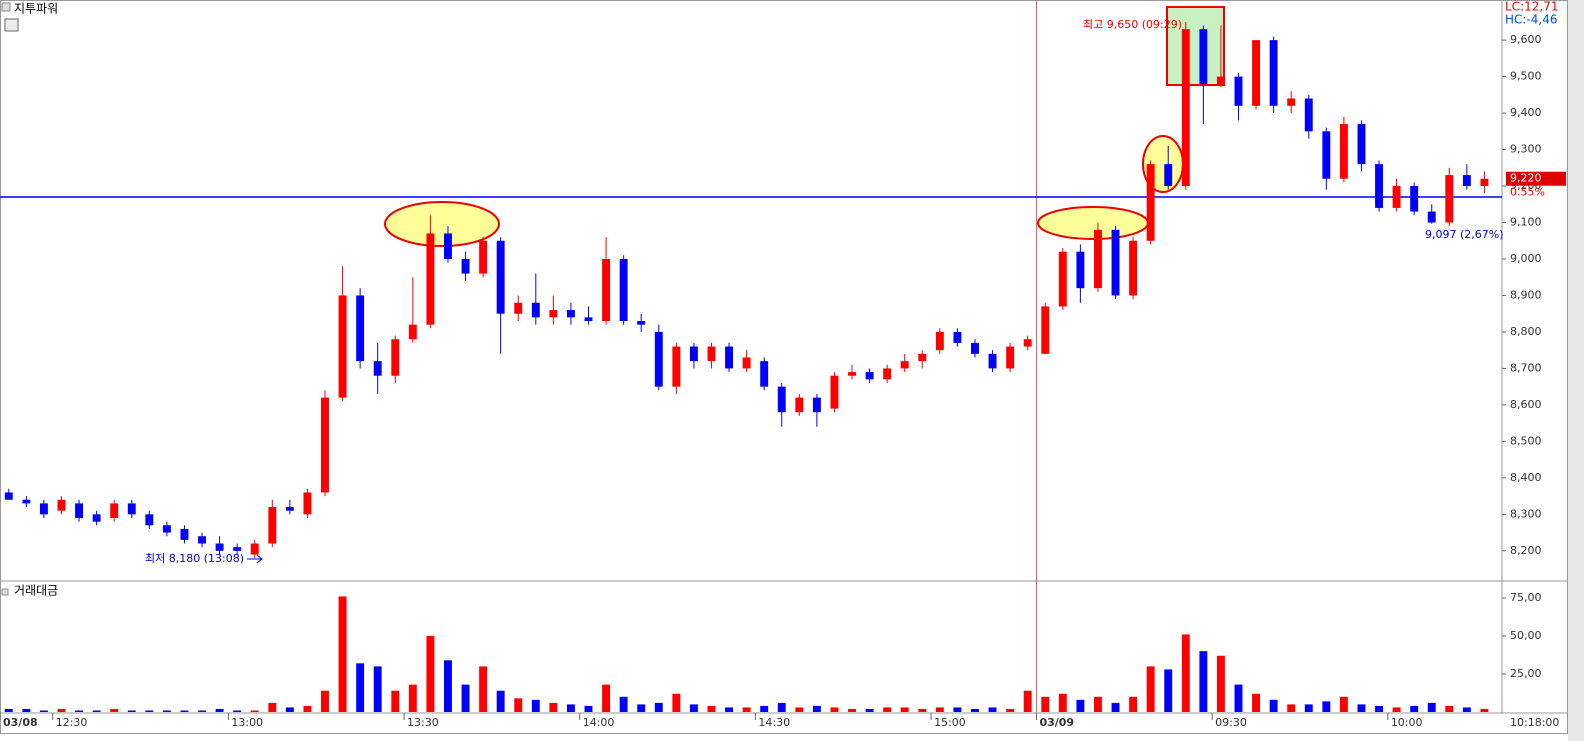  I want to click on scroll-strip, so click(1576, 370).